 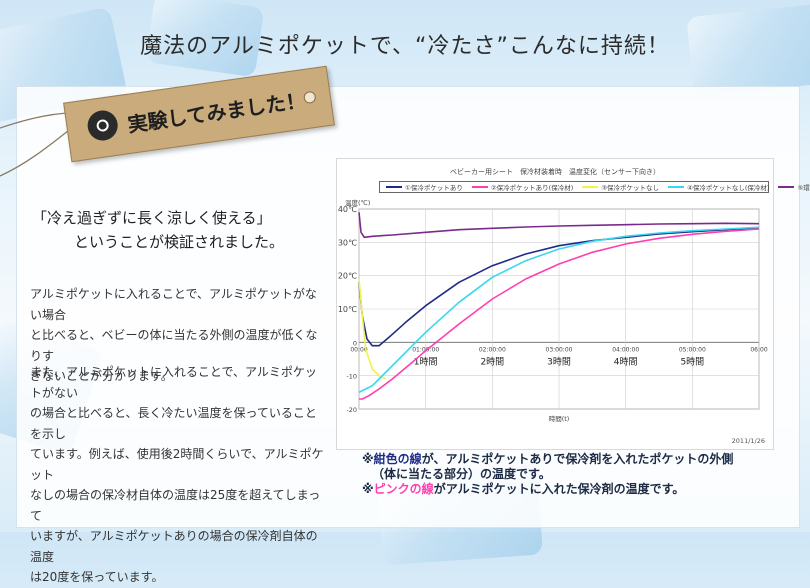 What do you see at coordinates (174, 546) in the screenshot?
I see `paragraph-line: いますが、アルミポケットありの場合の保冷剤自体の温度` at bounding box center [174, 546].